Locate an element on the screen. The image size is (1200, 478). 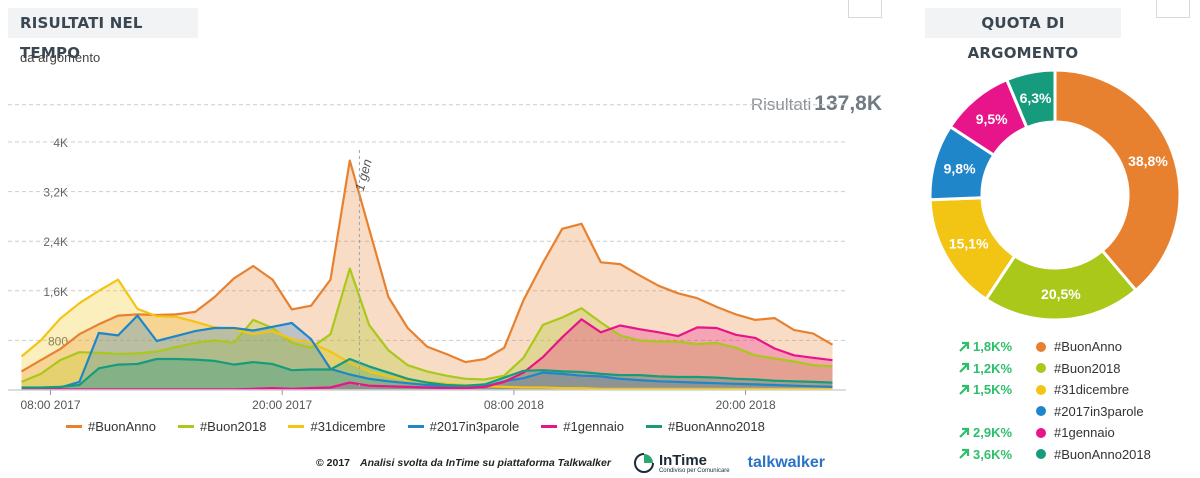
legend-label: #1gennaio is located at coordinates (593, 426).